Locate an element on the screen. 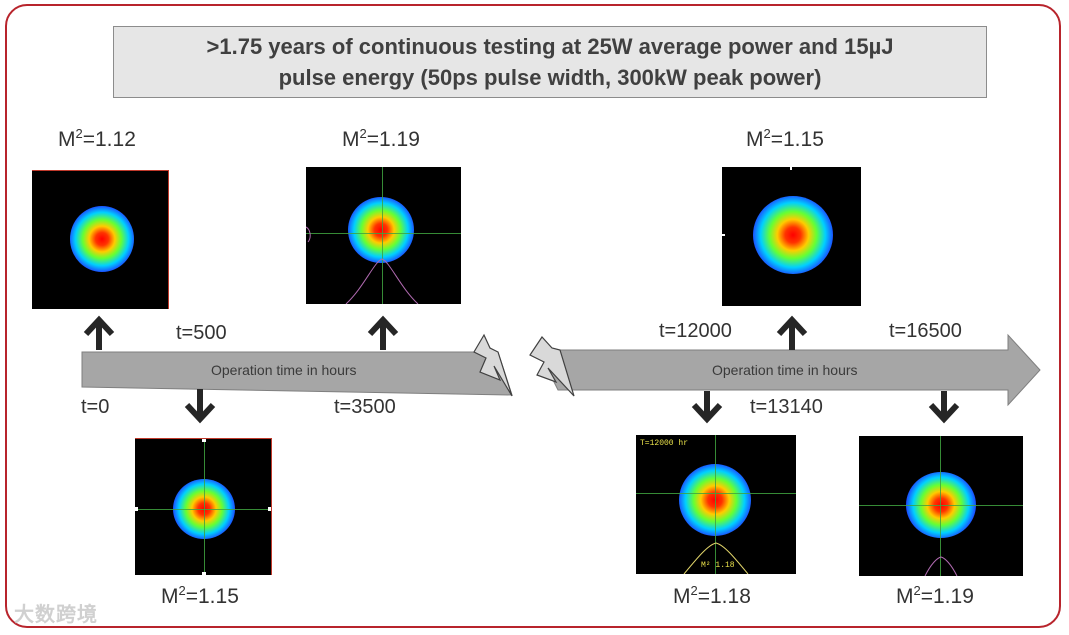 The height and width of the screenshot is (635, 1069). time-label-t3500: t=3500 is located at coordinates (365, 407).